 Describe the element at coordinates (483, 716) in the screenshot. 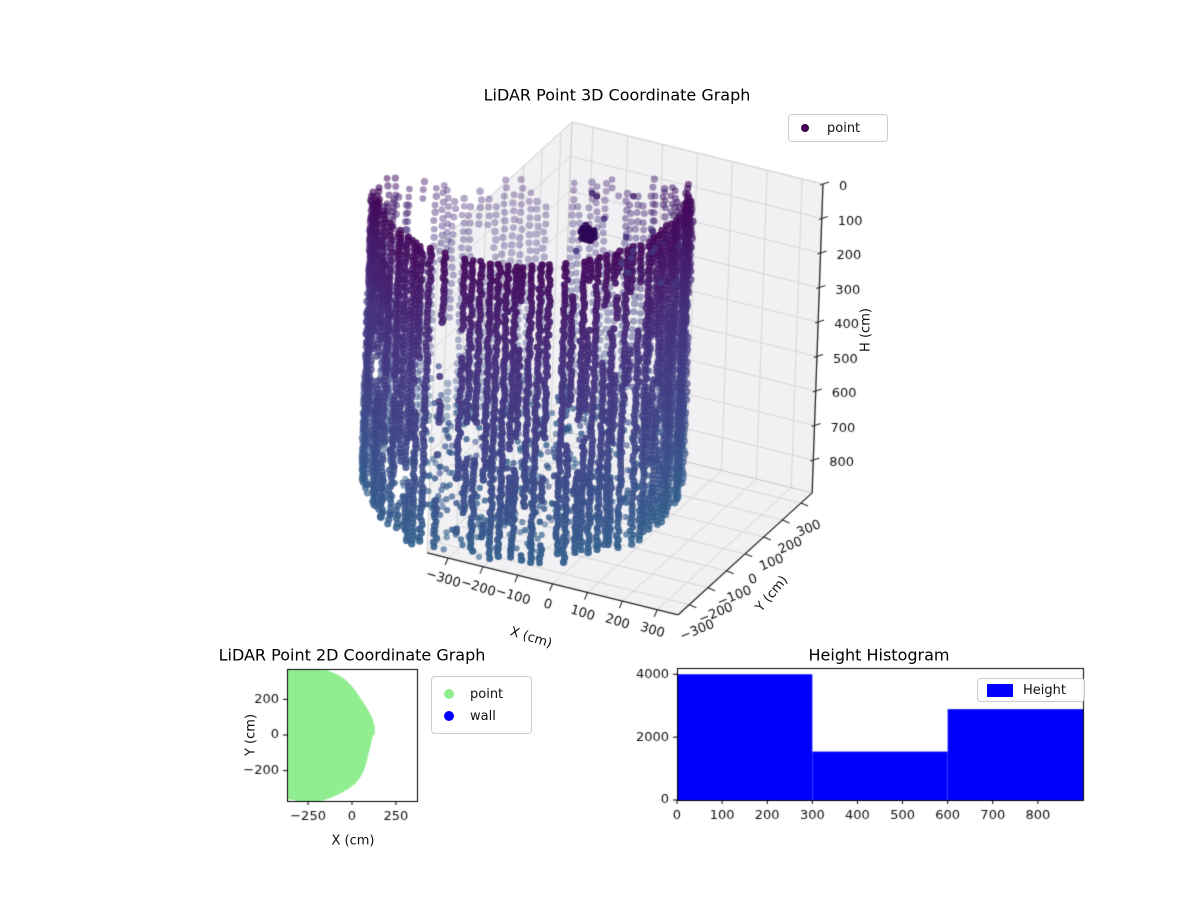

I see `legend-label: wall` at that location.